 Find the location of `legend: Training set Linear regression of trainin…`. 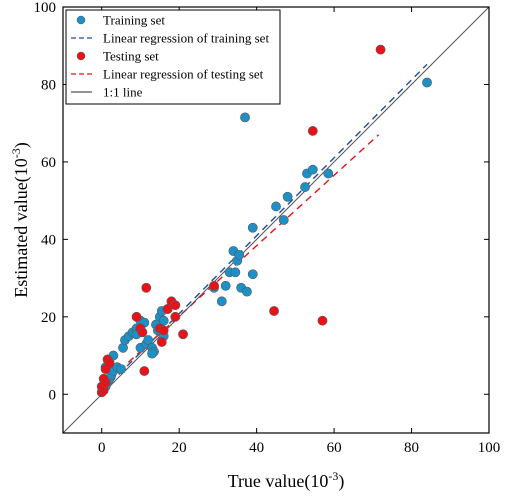

legend: Training set Linear regression of trainin… is located at coordinates (173, 57).